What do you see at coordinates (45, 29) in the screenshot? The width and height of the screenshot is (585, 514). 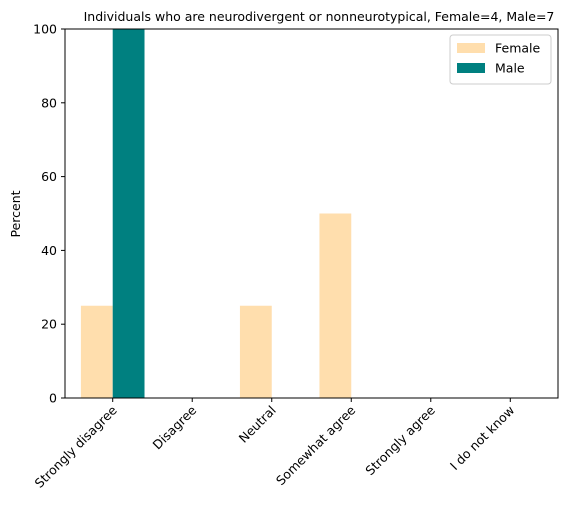 I see `y-tick-label: 100` at bounding box center [45, 29].